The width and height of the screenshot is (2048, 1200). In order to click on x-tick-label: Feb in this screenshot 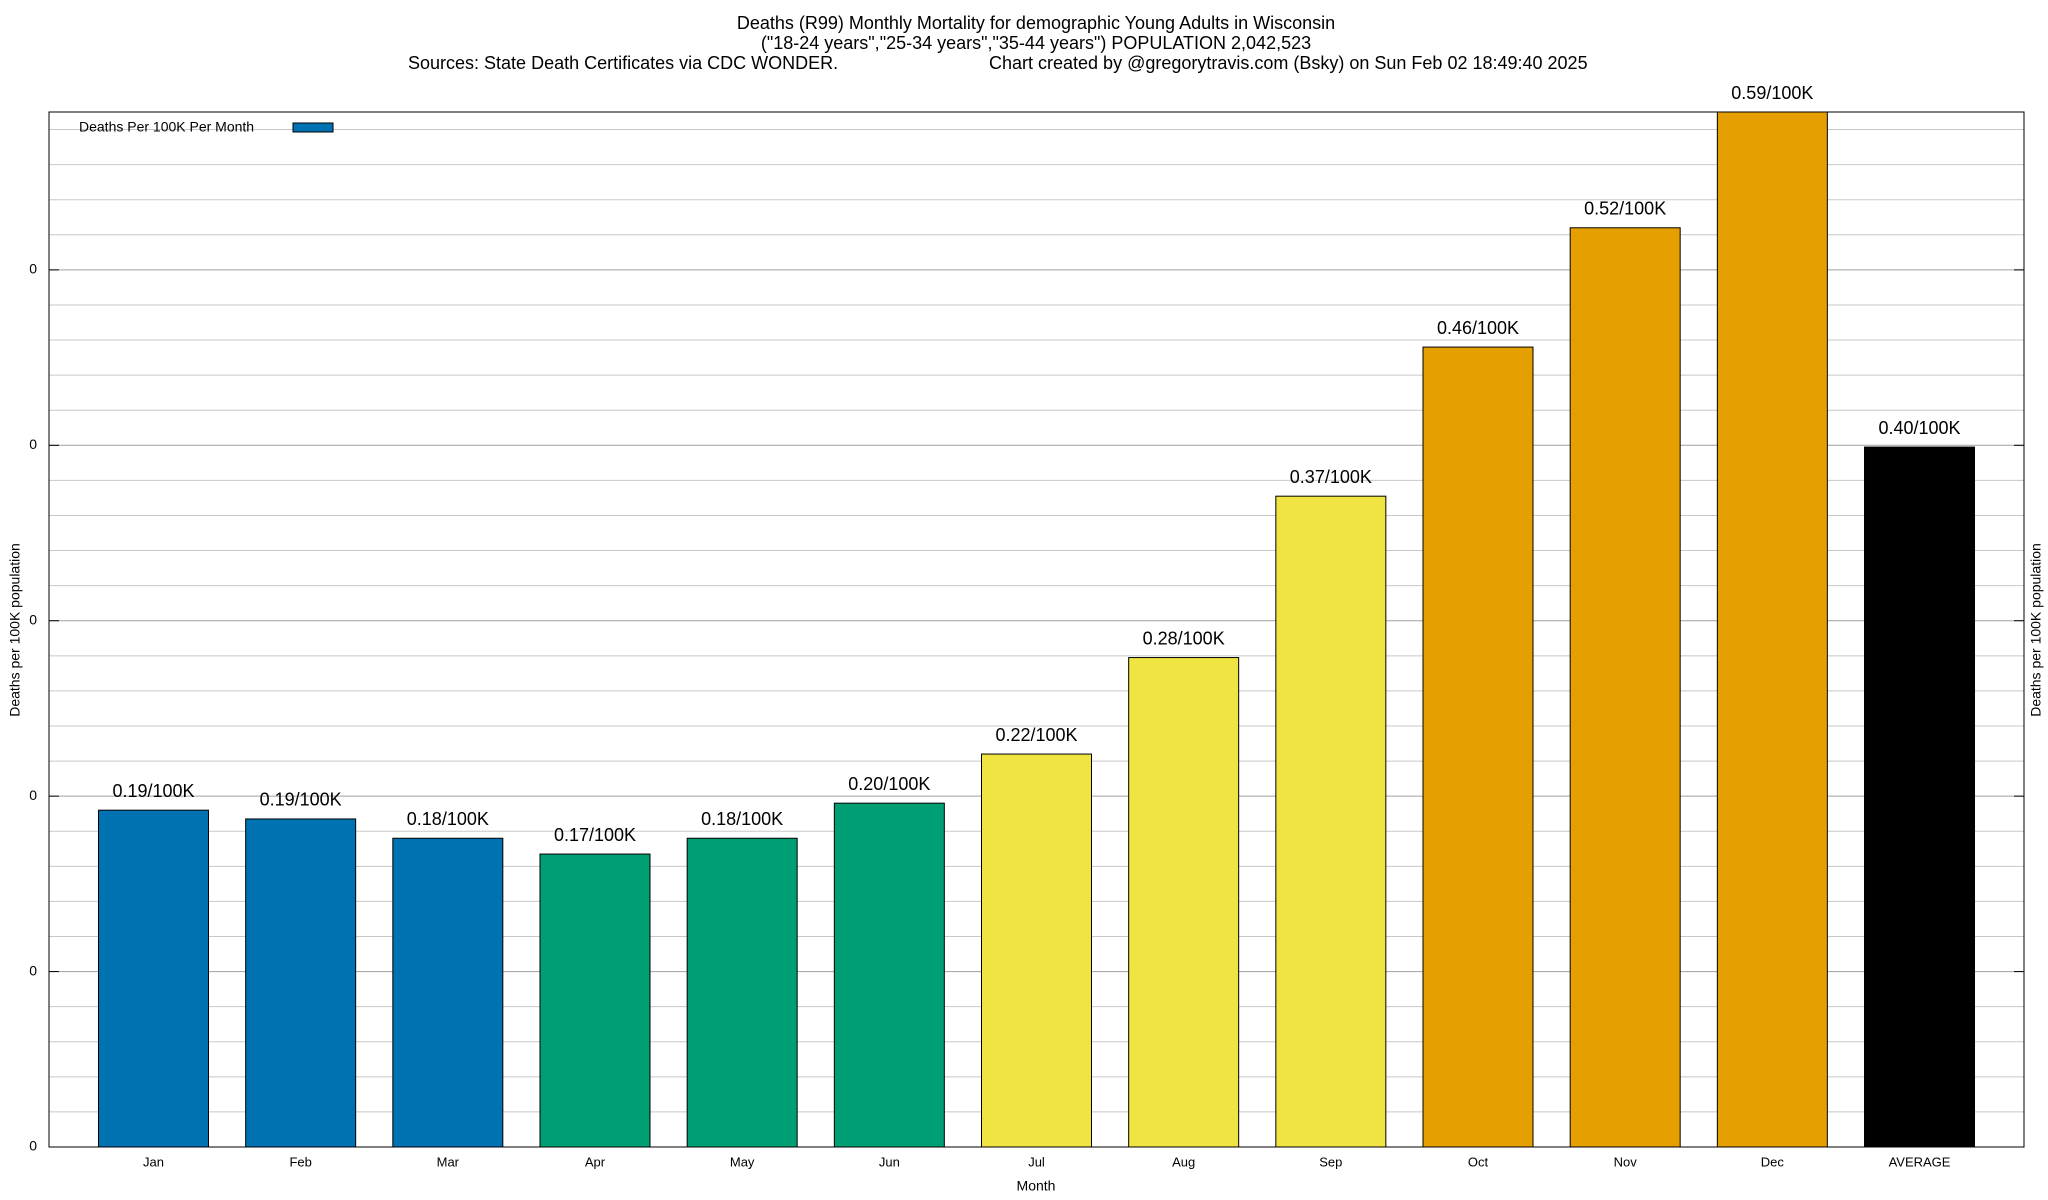, I will do `click(300, 1161)`.